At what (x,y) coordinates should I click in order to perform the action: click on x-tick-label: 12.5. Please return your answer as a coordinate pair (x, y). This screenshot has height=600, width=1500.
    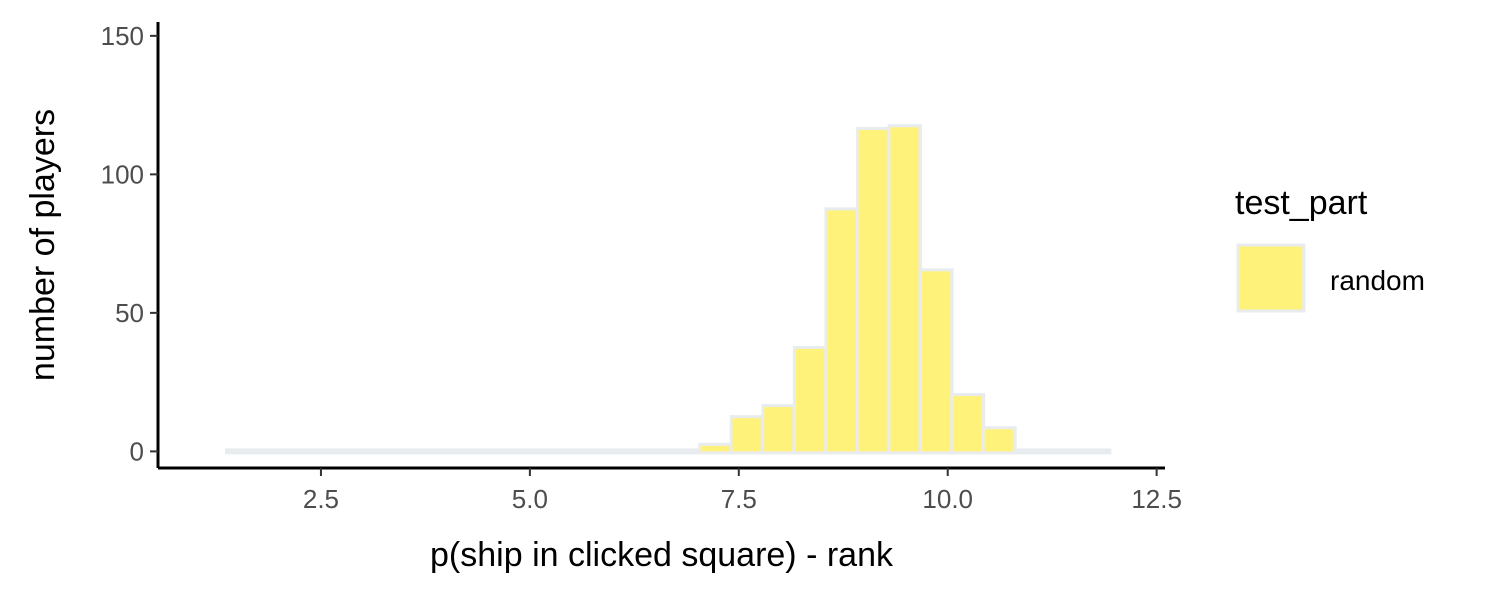
    Looking at the image, I should click on (1156, 499).